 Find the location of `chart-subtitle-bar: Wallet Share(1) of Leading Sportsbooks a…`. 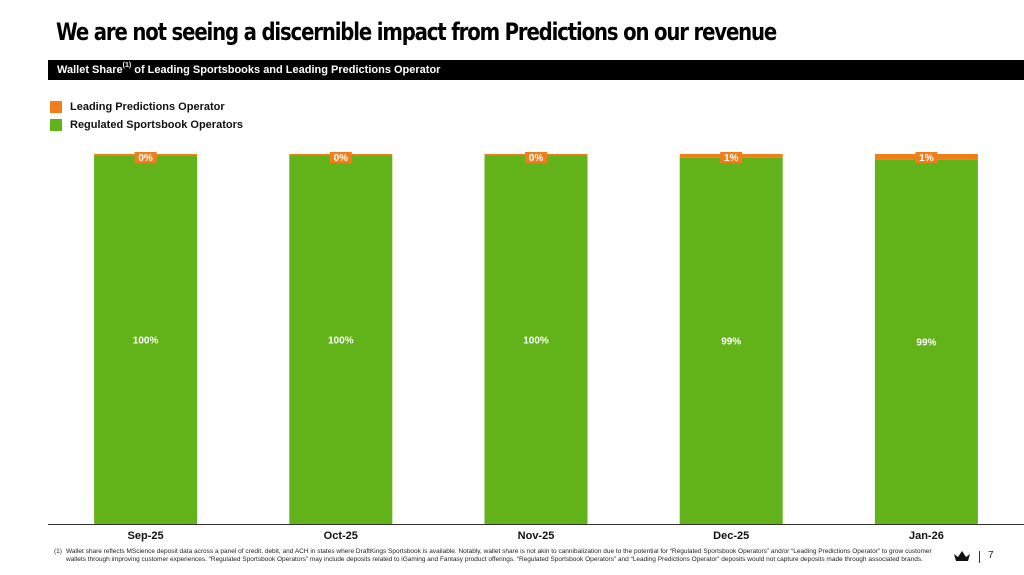

chart-subtitle-bar: Wallet Share(1) of Leading Sportsbooks a… is located at coordinates (536, 70).